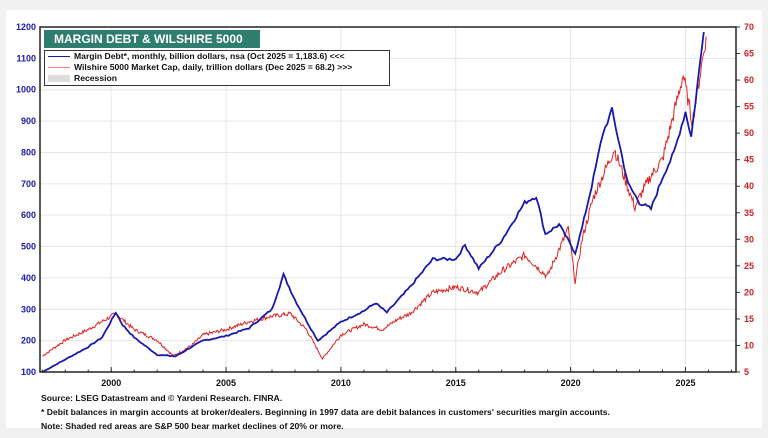 The width and height of the screenshot is (768, 438). Describe the element at coordinates (226, 383) in the screenshot. I see `x-tick-label: 2005` at that location.